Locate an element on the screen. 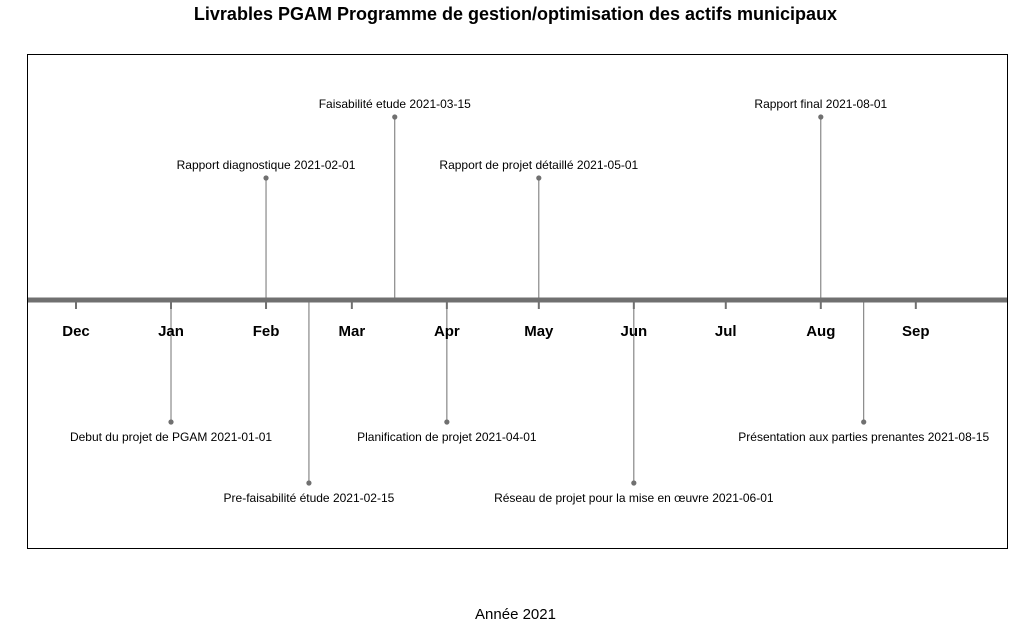 Image resolution: width=1031 pixels, height=628 pixels. x-axis-label: Année 2021 is located at coordinates (515, 614).